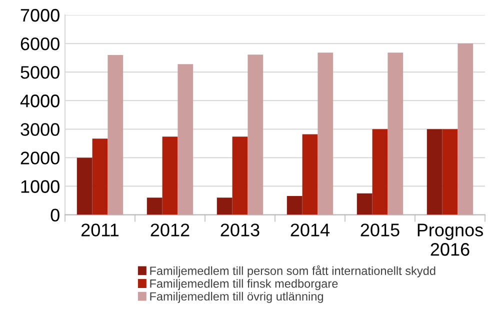 The image size is (500, 333). I want to click on y-tick-label: 6000, so click(40, 43).